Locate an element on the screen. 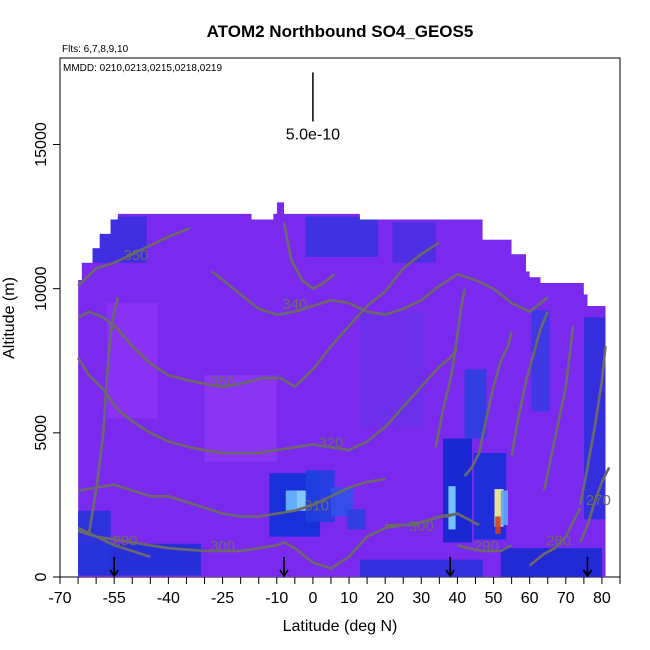 The width and height of the screenshot is (650, 650). contour-label: 310 is located at coordinates (316, 506).